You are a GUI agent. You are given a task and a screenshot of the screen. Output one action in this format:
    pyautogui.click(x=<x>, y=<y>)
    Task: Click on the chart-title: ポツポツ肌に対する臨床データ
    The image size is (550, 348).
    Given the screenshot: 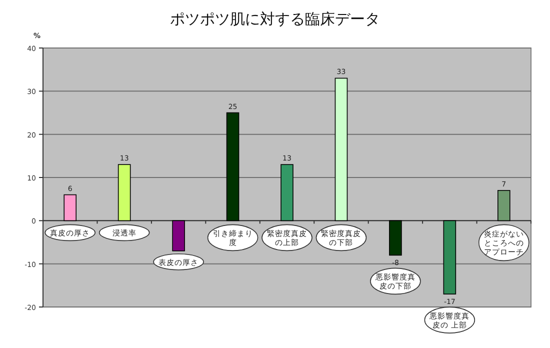 What is the action you would take?
    pyautogui.click(x=275, y=19)
    